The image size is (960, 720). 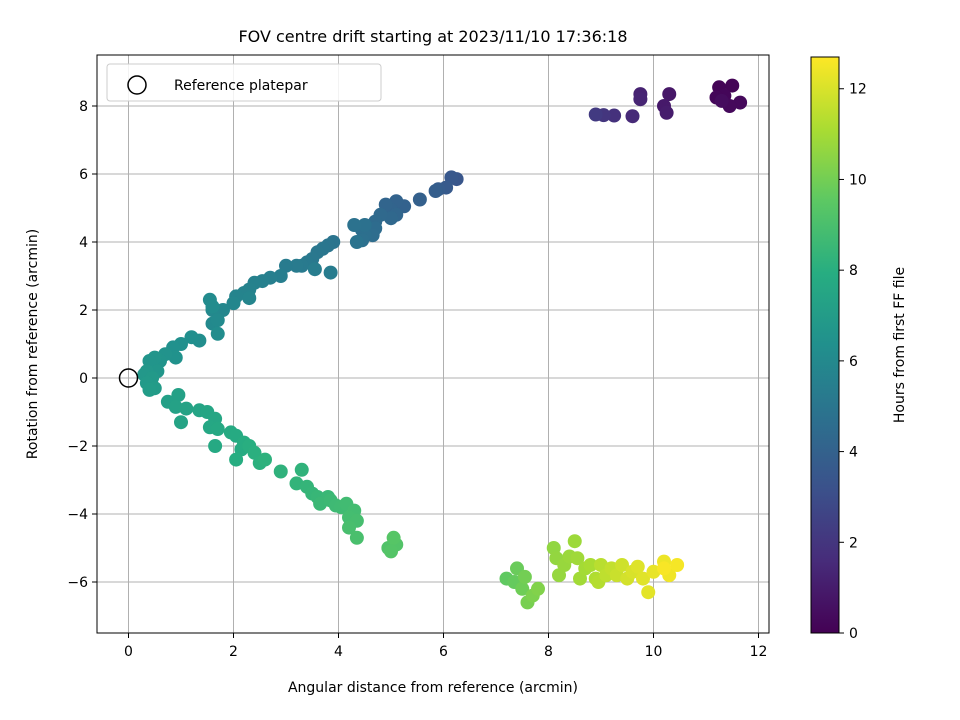 I want to click on x-tick-label: 2, so click(x=233, y=652).